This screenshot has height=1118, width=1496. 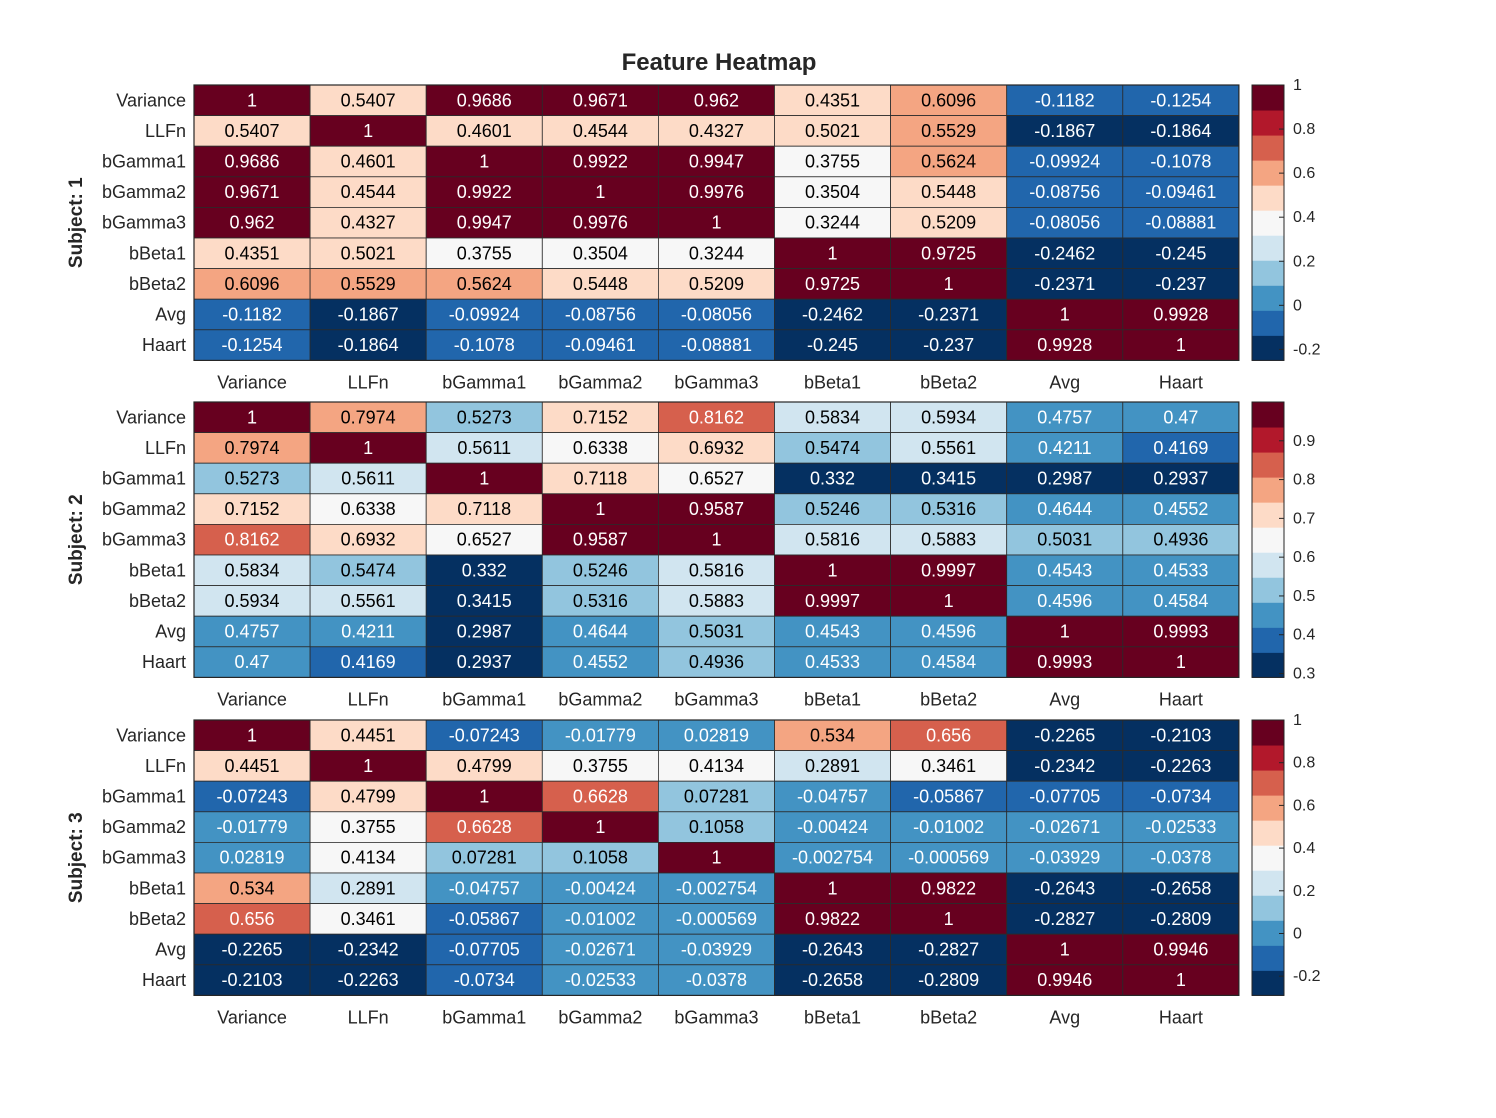 What do you see at coordinates (1065, 448) in the screenshot?
I see `cell-value-label: 0.4211` at bounding box center [1065, 448].